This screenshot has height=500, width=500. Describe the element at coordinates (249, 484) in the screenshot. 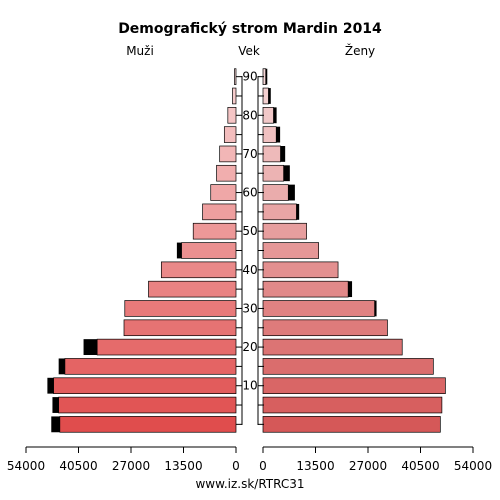

I see `footer-source: www.iz.sk/RTRC31` at that location.